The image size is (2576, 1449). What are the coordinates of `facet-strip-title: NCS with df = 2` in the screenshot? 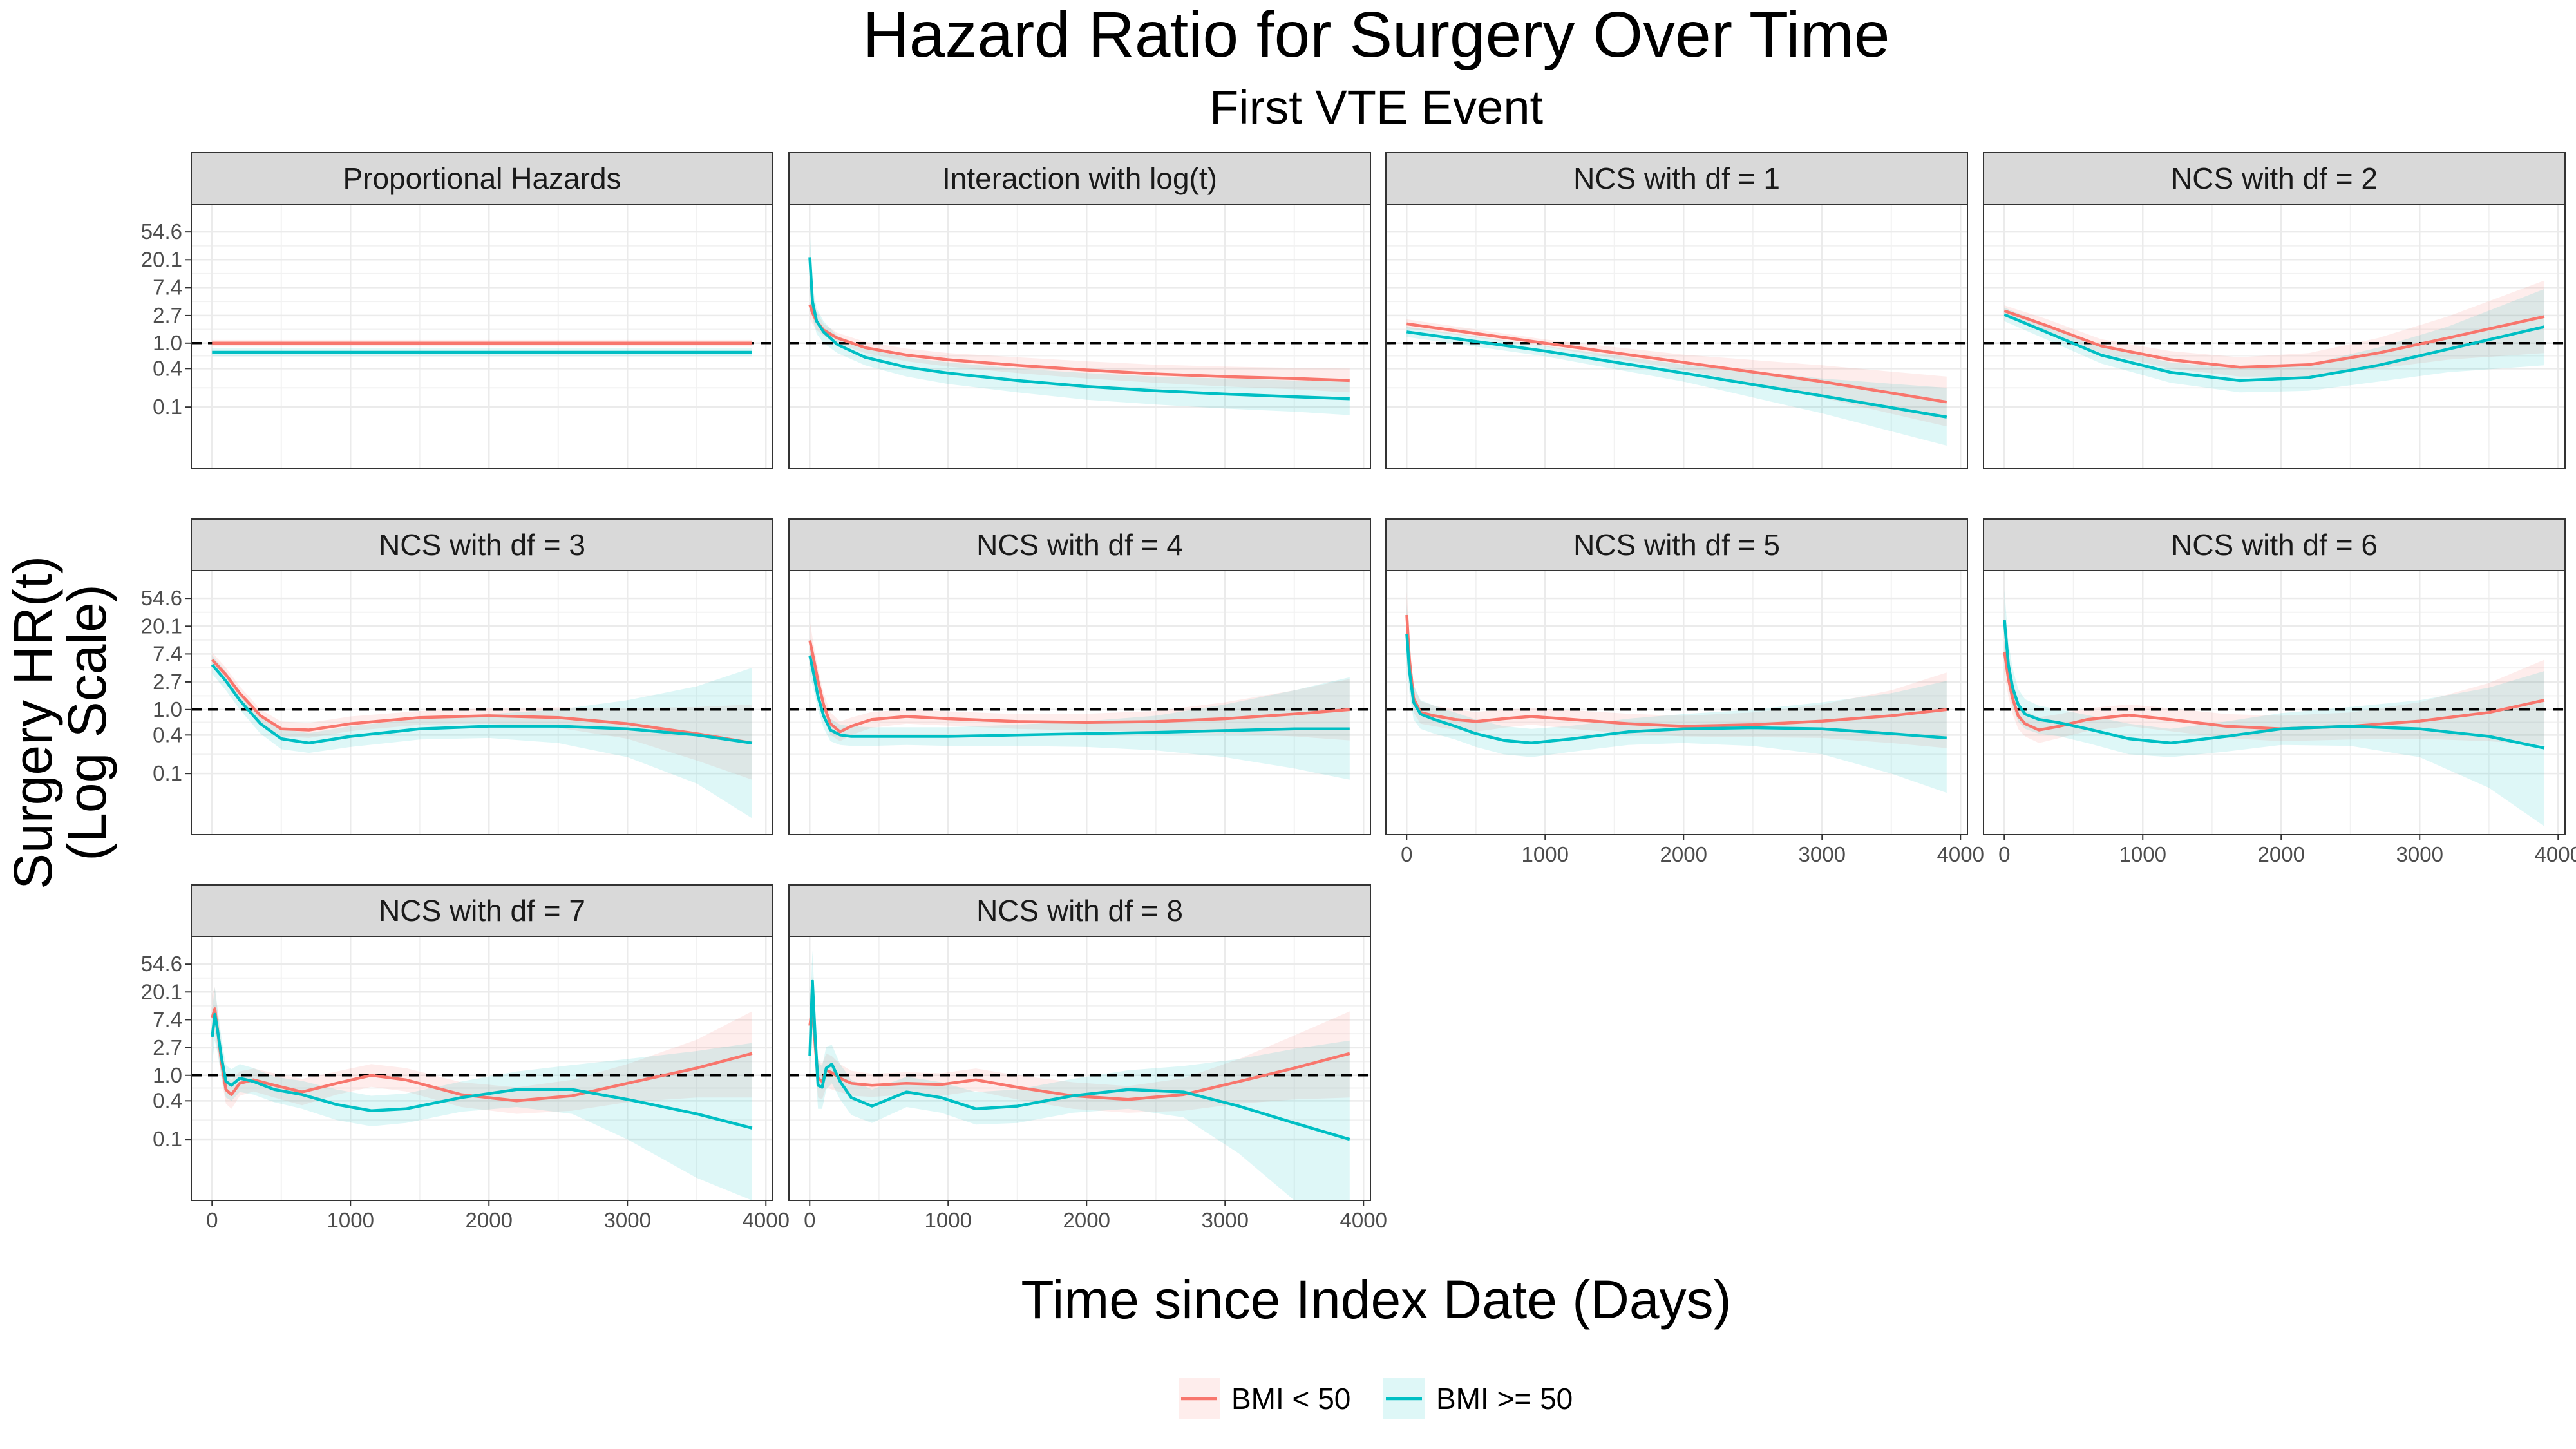 It's located at (2274, 178).